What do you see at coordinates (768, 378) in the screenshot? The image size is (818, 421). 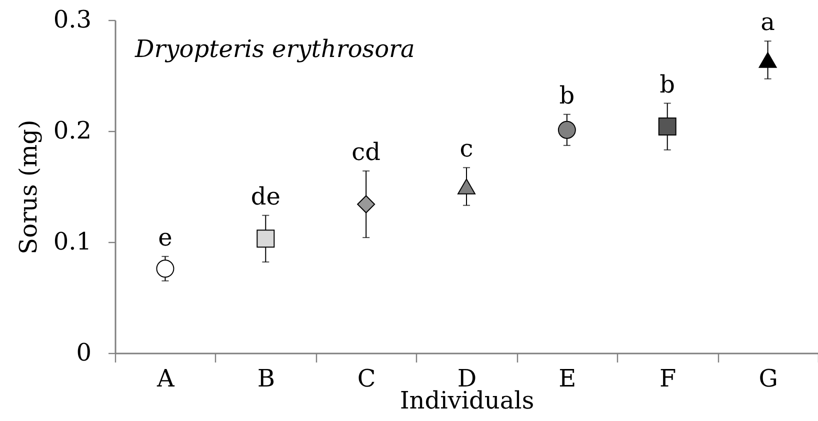 I see `x-tick-label: G` at bounding box center [768, 378].